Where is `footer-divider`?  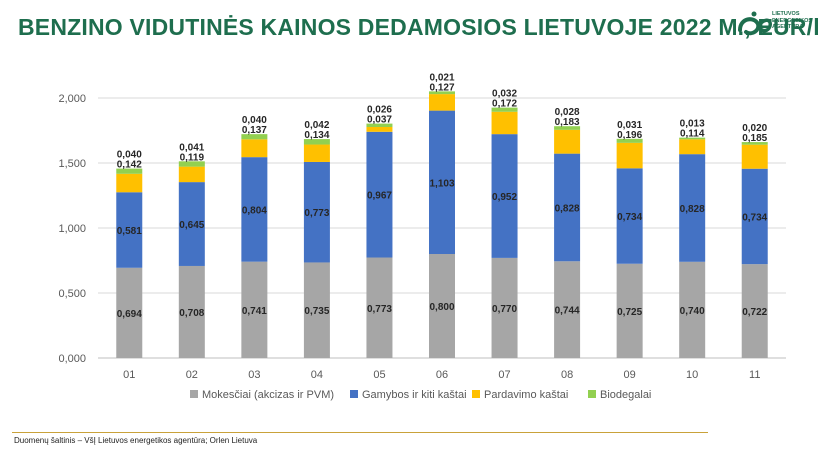 footer-divider is located at coordinates (360, 432).